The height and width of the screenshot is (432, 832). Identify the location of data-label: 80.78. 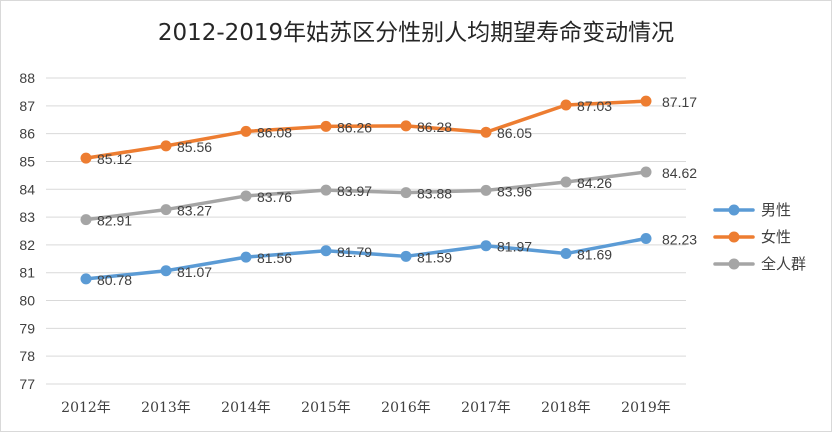
(114, 280).